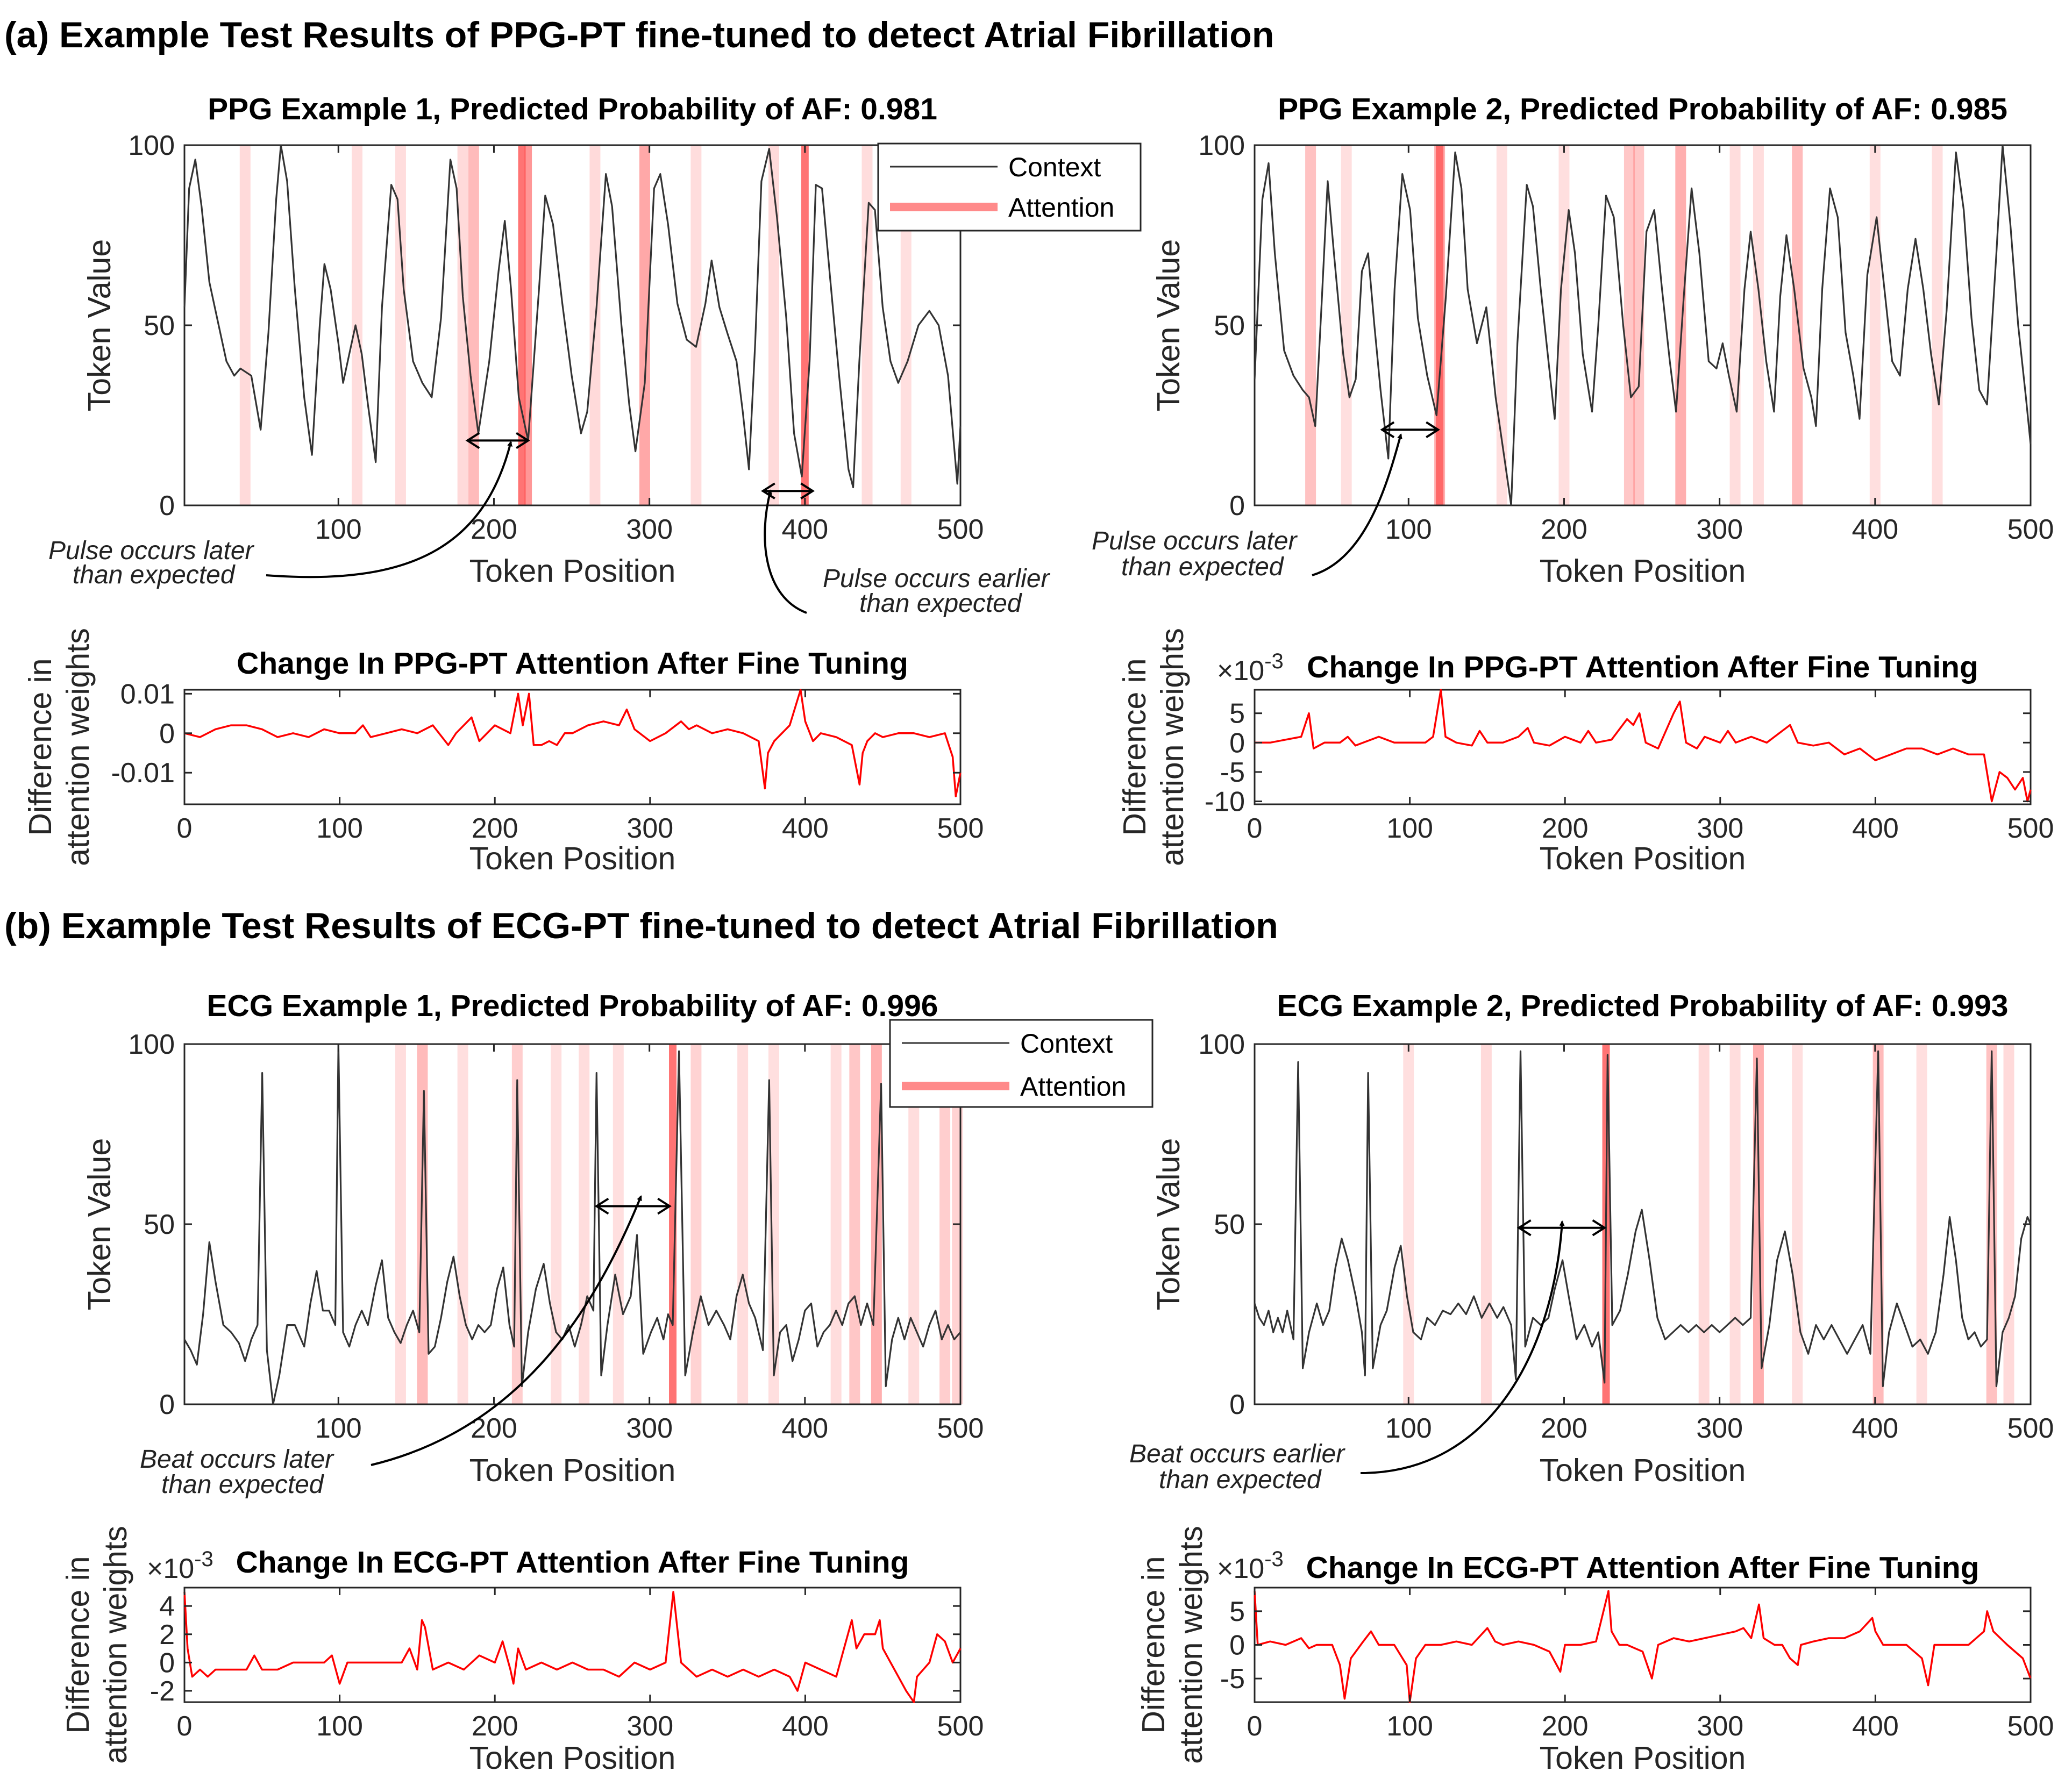  What do you see at coordinates (1233, 772) in the screenshot?
I see `y-tick-label: -5` at bounding box center [1233, 772].